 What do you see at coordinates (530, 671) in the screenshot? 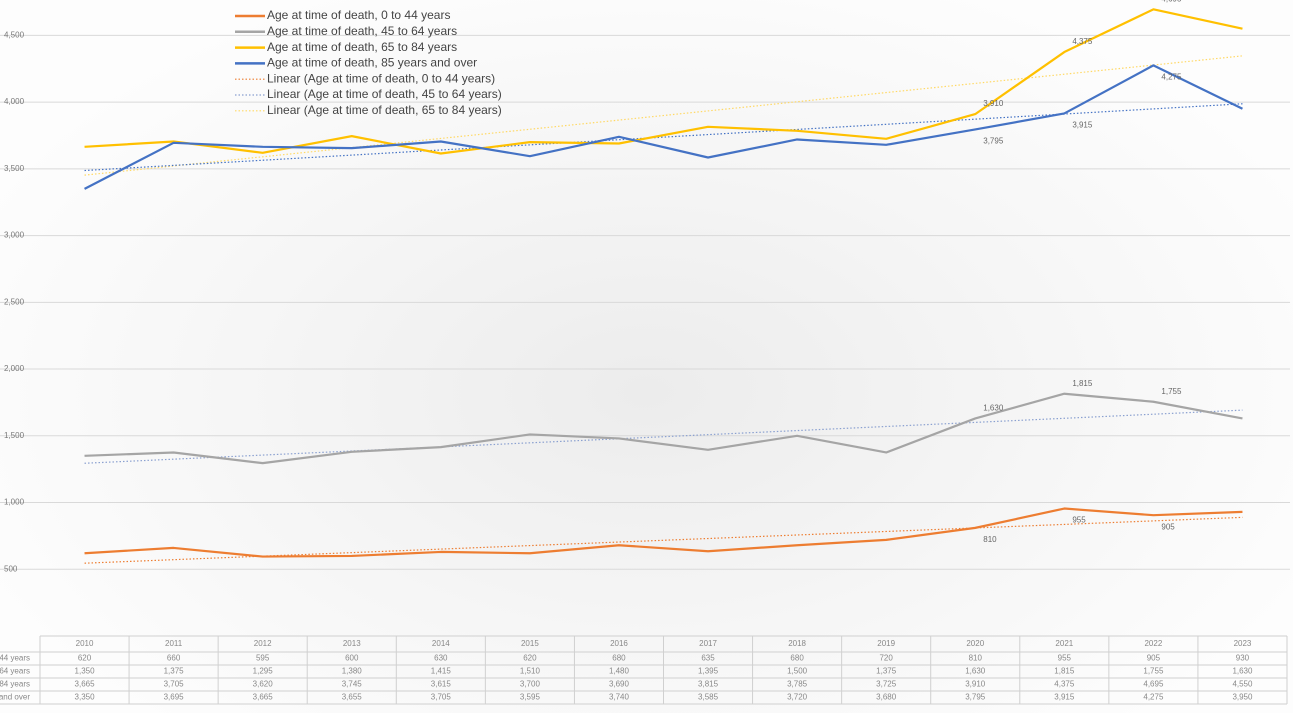
I see `table-cell: 1,510` at bounding box center [530, 671].